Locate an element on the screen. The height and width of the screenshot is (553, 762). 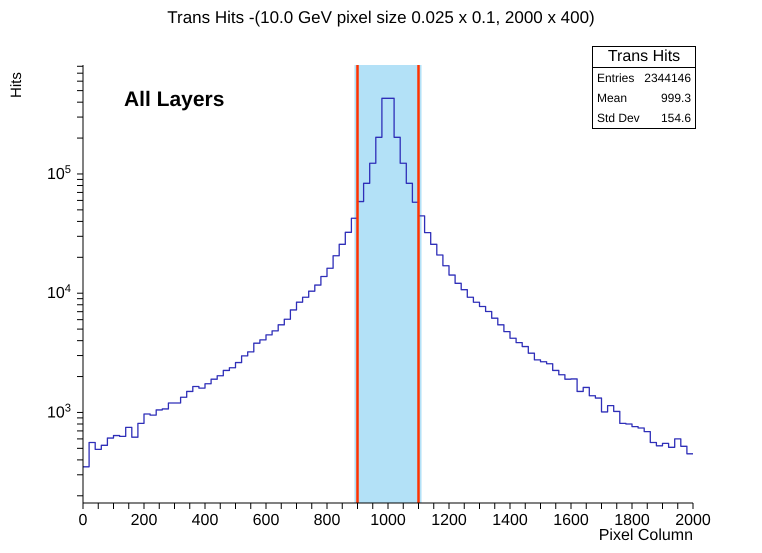
annotation: 154.6 is located at coordinates (675, 118).